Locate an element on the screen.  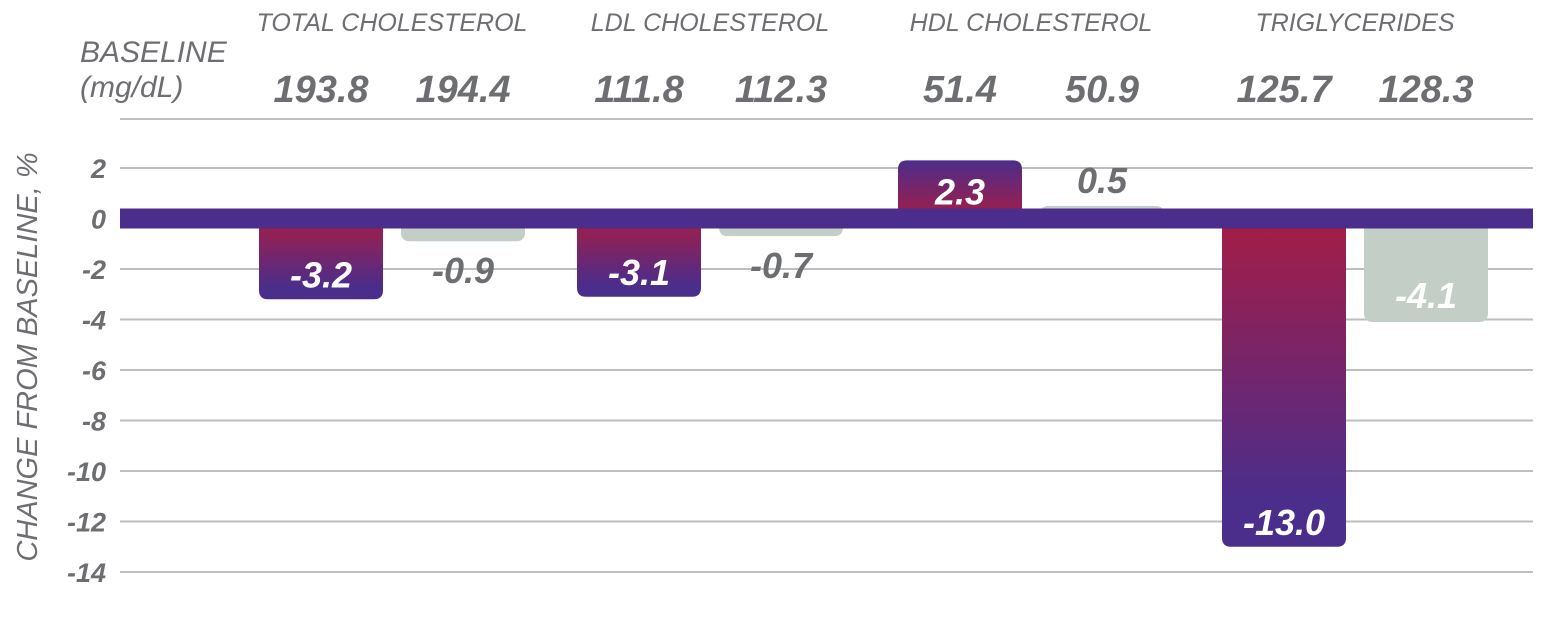
treatment-value-label: -13.0 is located at coordinates (1284, 522).